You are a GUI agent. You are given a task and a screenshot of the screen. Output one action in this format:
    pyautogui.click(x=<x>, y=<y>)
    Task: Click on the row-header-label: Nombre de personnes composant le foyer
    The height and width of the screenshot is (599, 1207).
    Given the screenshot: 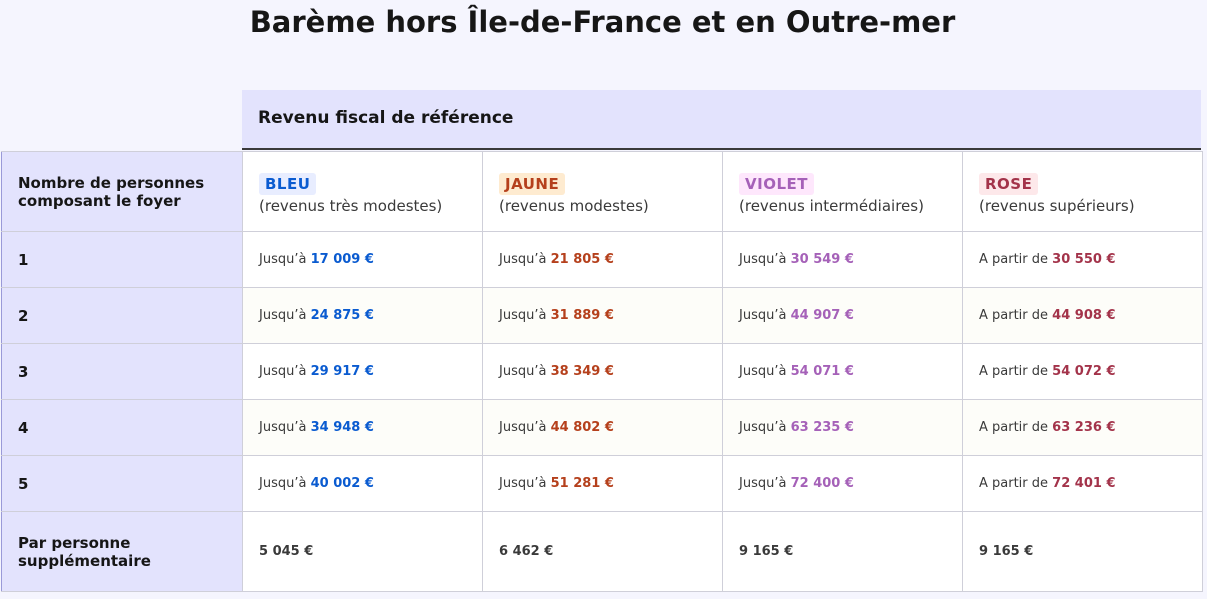 What is the action you would take?
    pyautogui.click(x=122, y=191)
    